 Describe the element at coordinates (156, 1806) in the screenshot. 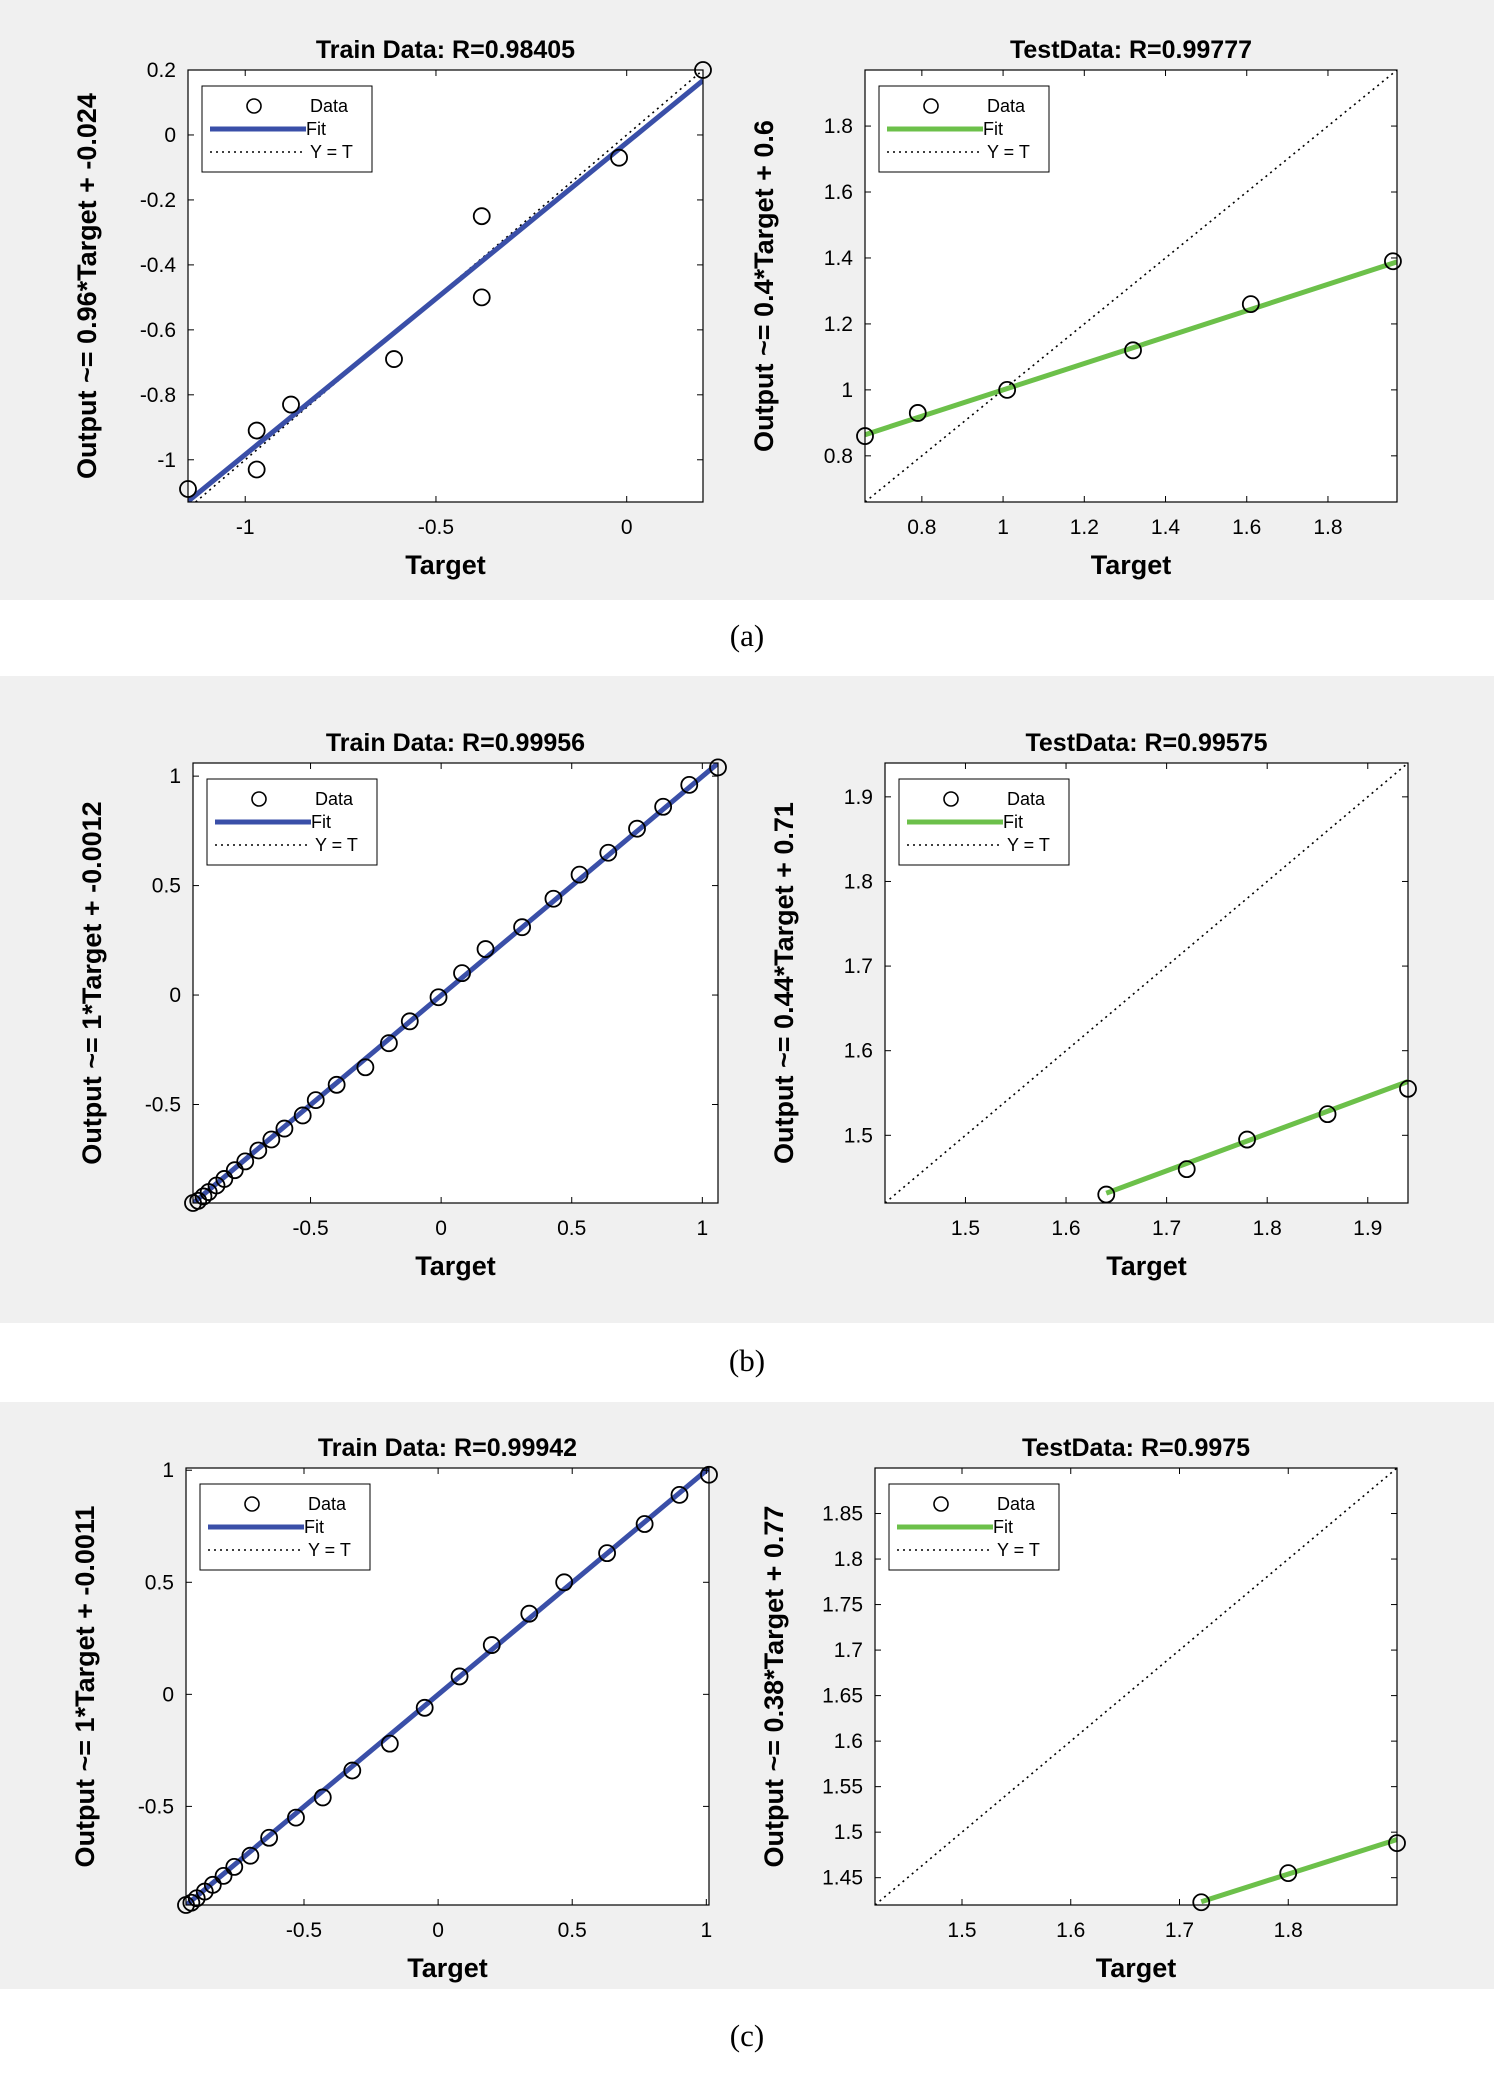

I see `y-tick-label: -0.5` at that location.